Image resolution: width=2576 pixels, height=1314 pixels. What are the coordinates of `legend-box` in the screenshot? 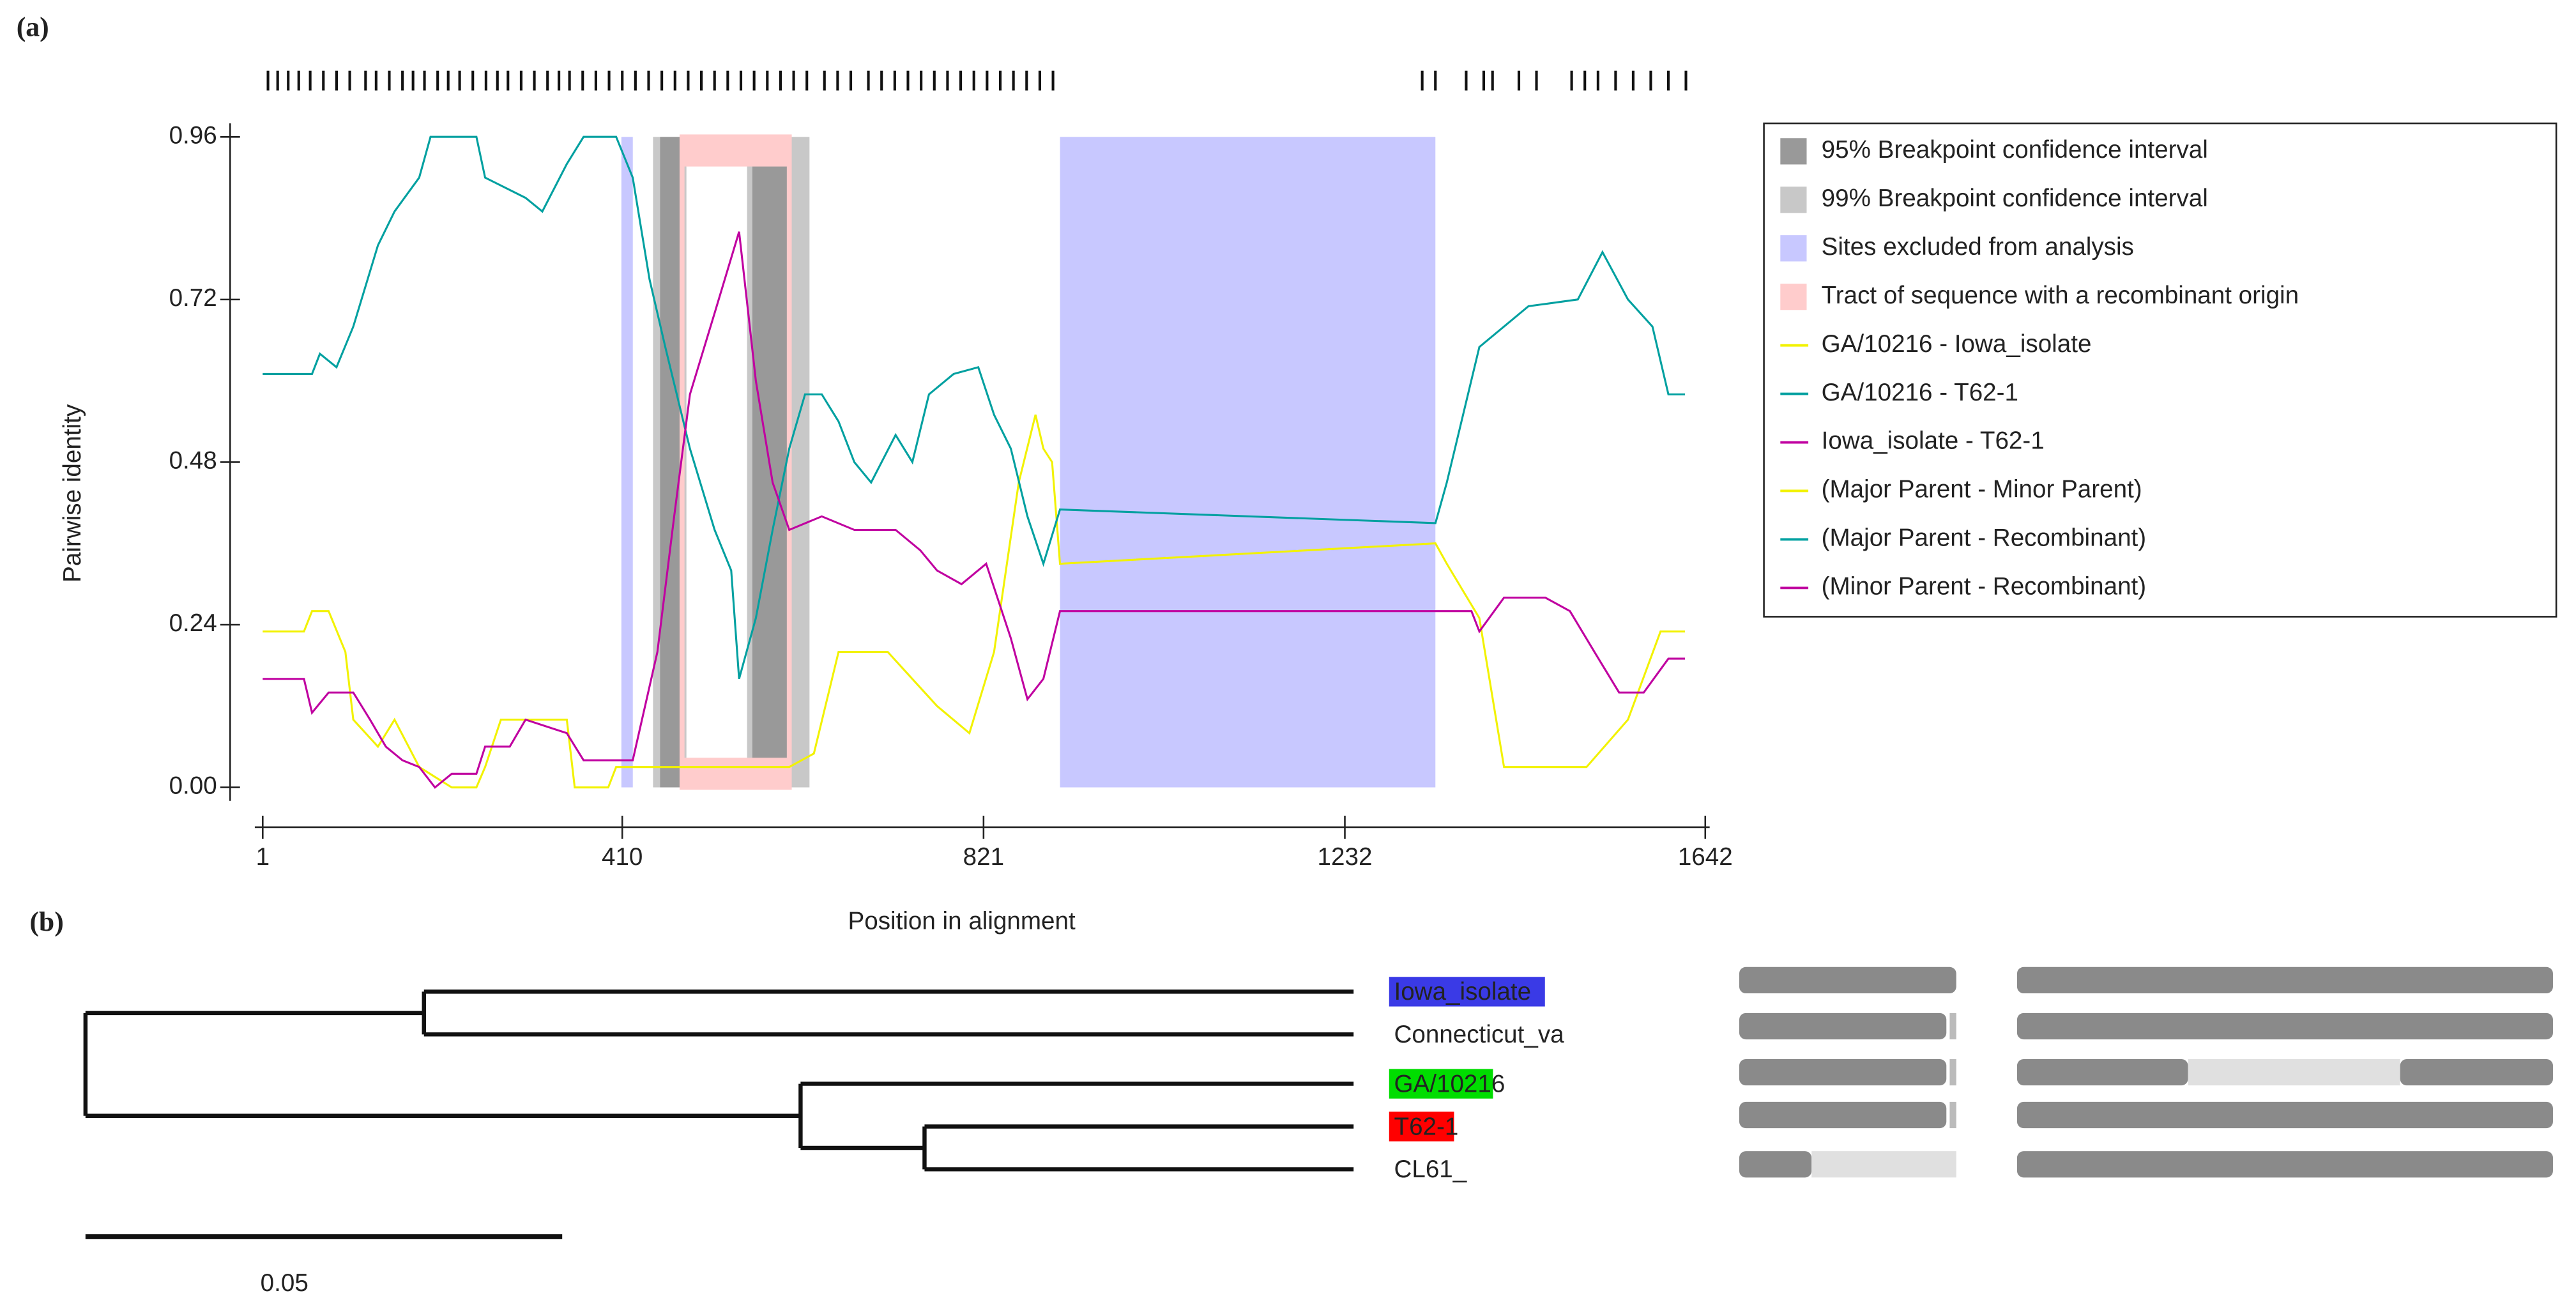 It's located at (2160, 370).